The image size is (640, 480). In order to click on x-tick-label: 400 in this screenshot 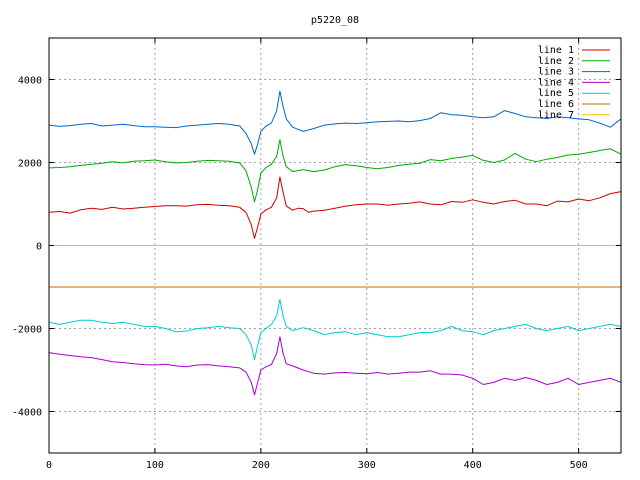, I will do `click(473, 465)`.